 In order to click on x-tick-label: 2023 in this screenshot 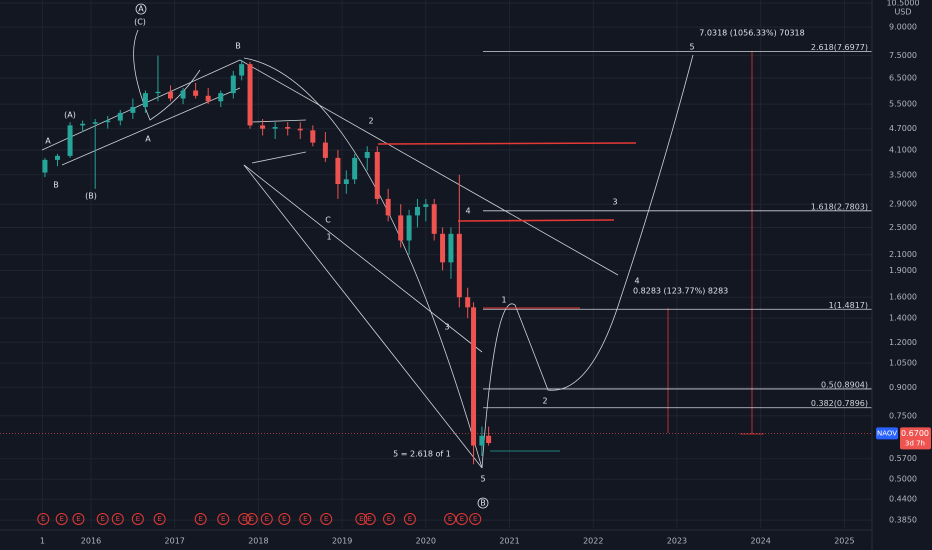, I will do `click(677, 541)`.